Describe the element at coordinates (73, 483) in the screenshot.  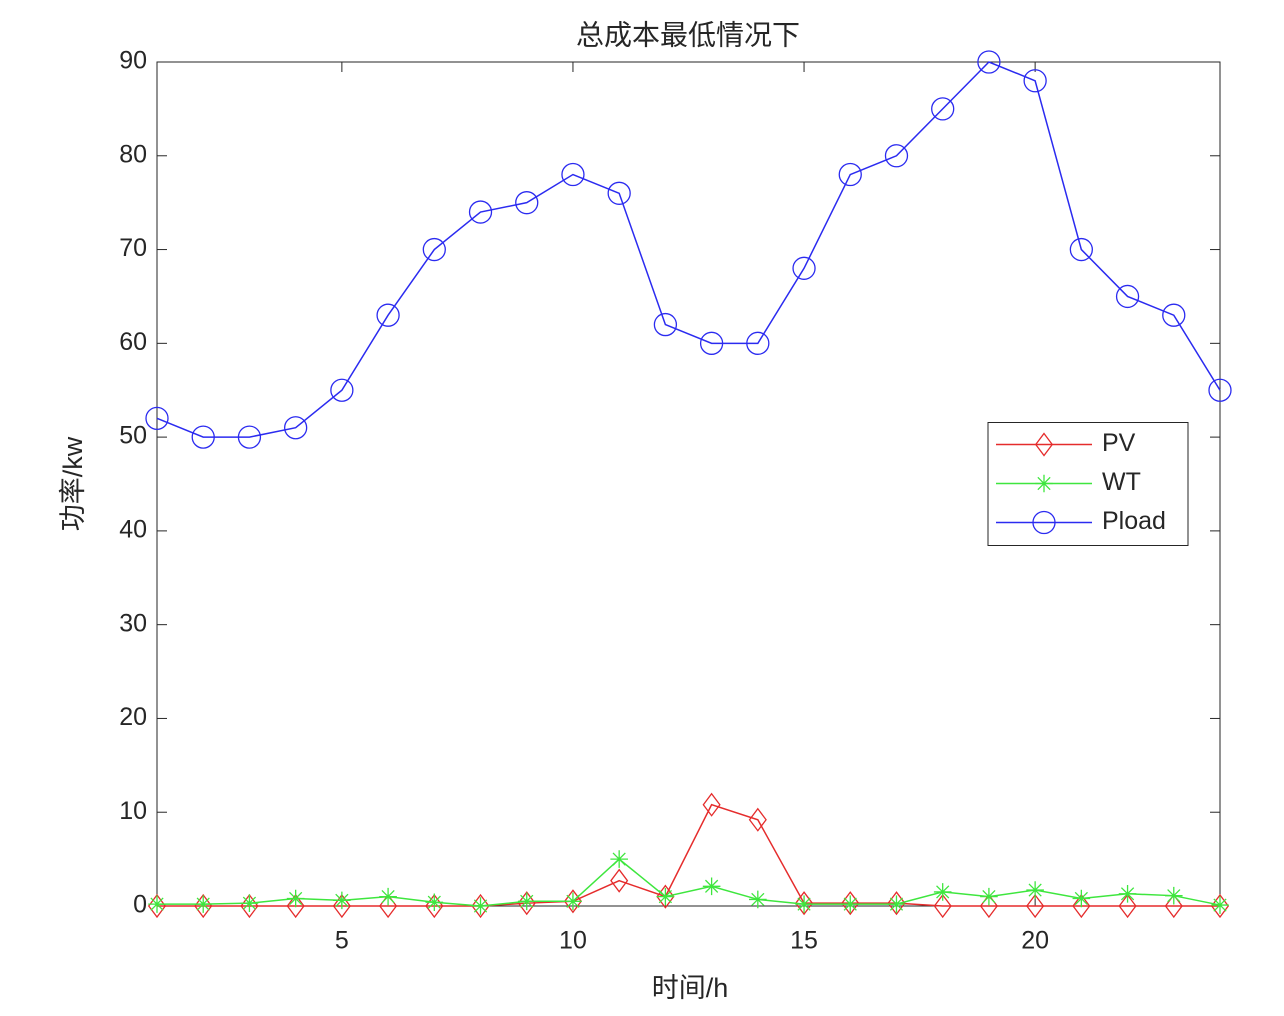
I see `y-axis-label: 功率/kw` at that location.